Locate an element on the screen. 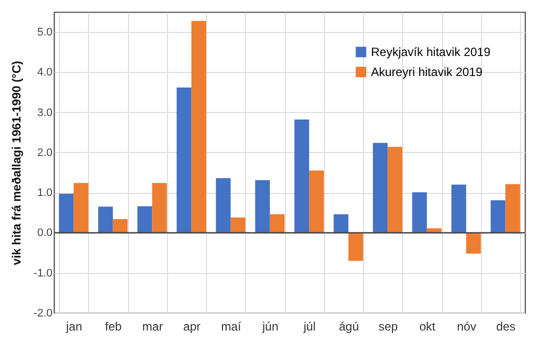 The image size is (540, 340). y-tick-label: 5.0 is located at coordinates (44, 32).